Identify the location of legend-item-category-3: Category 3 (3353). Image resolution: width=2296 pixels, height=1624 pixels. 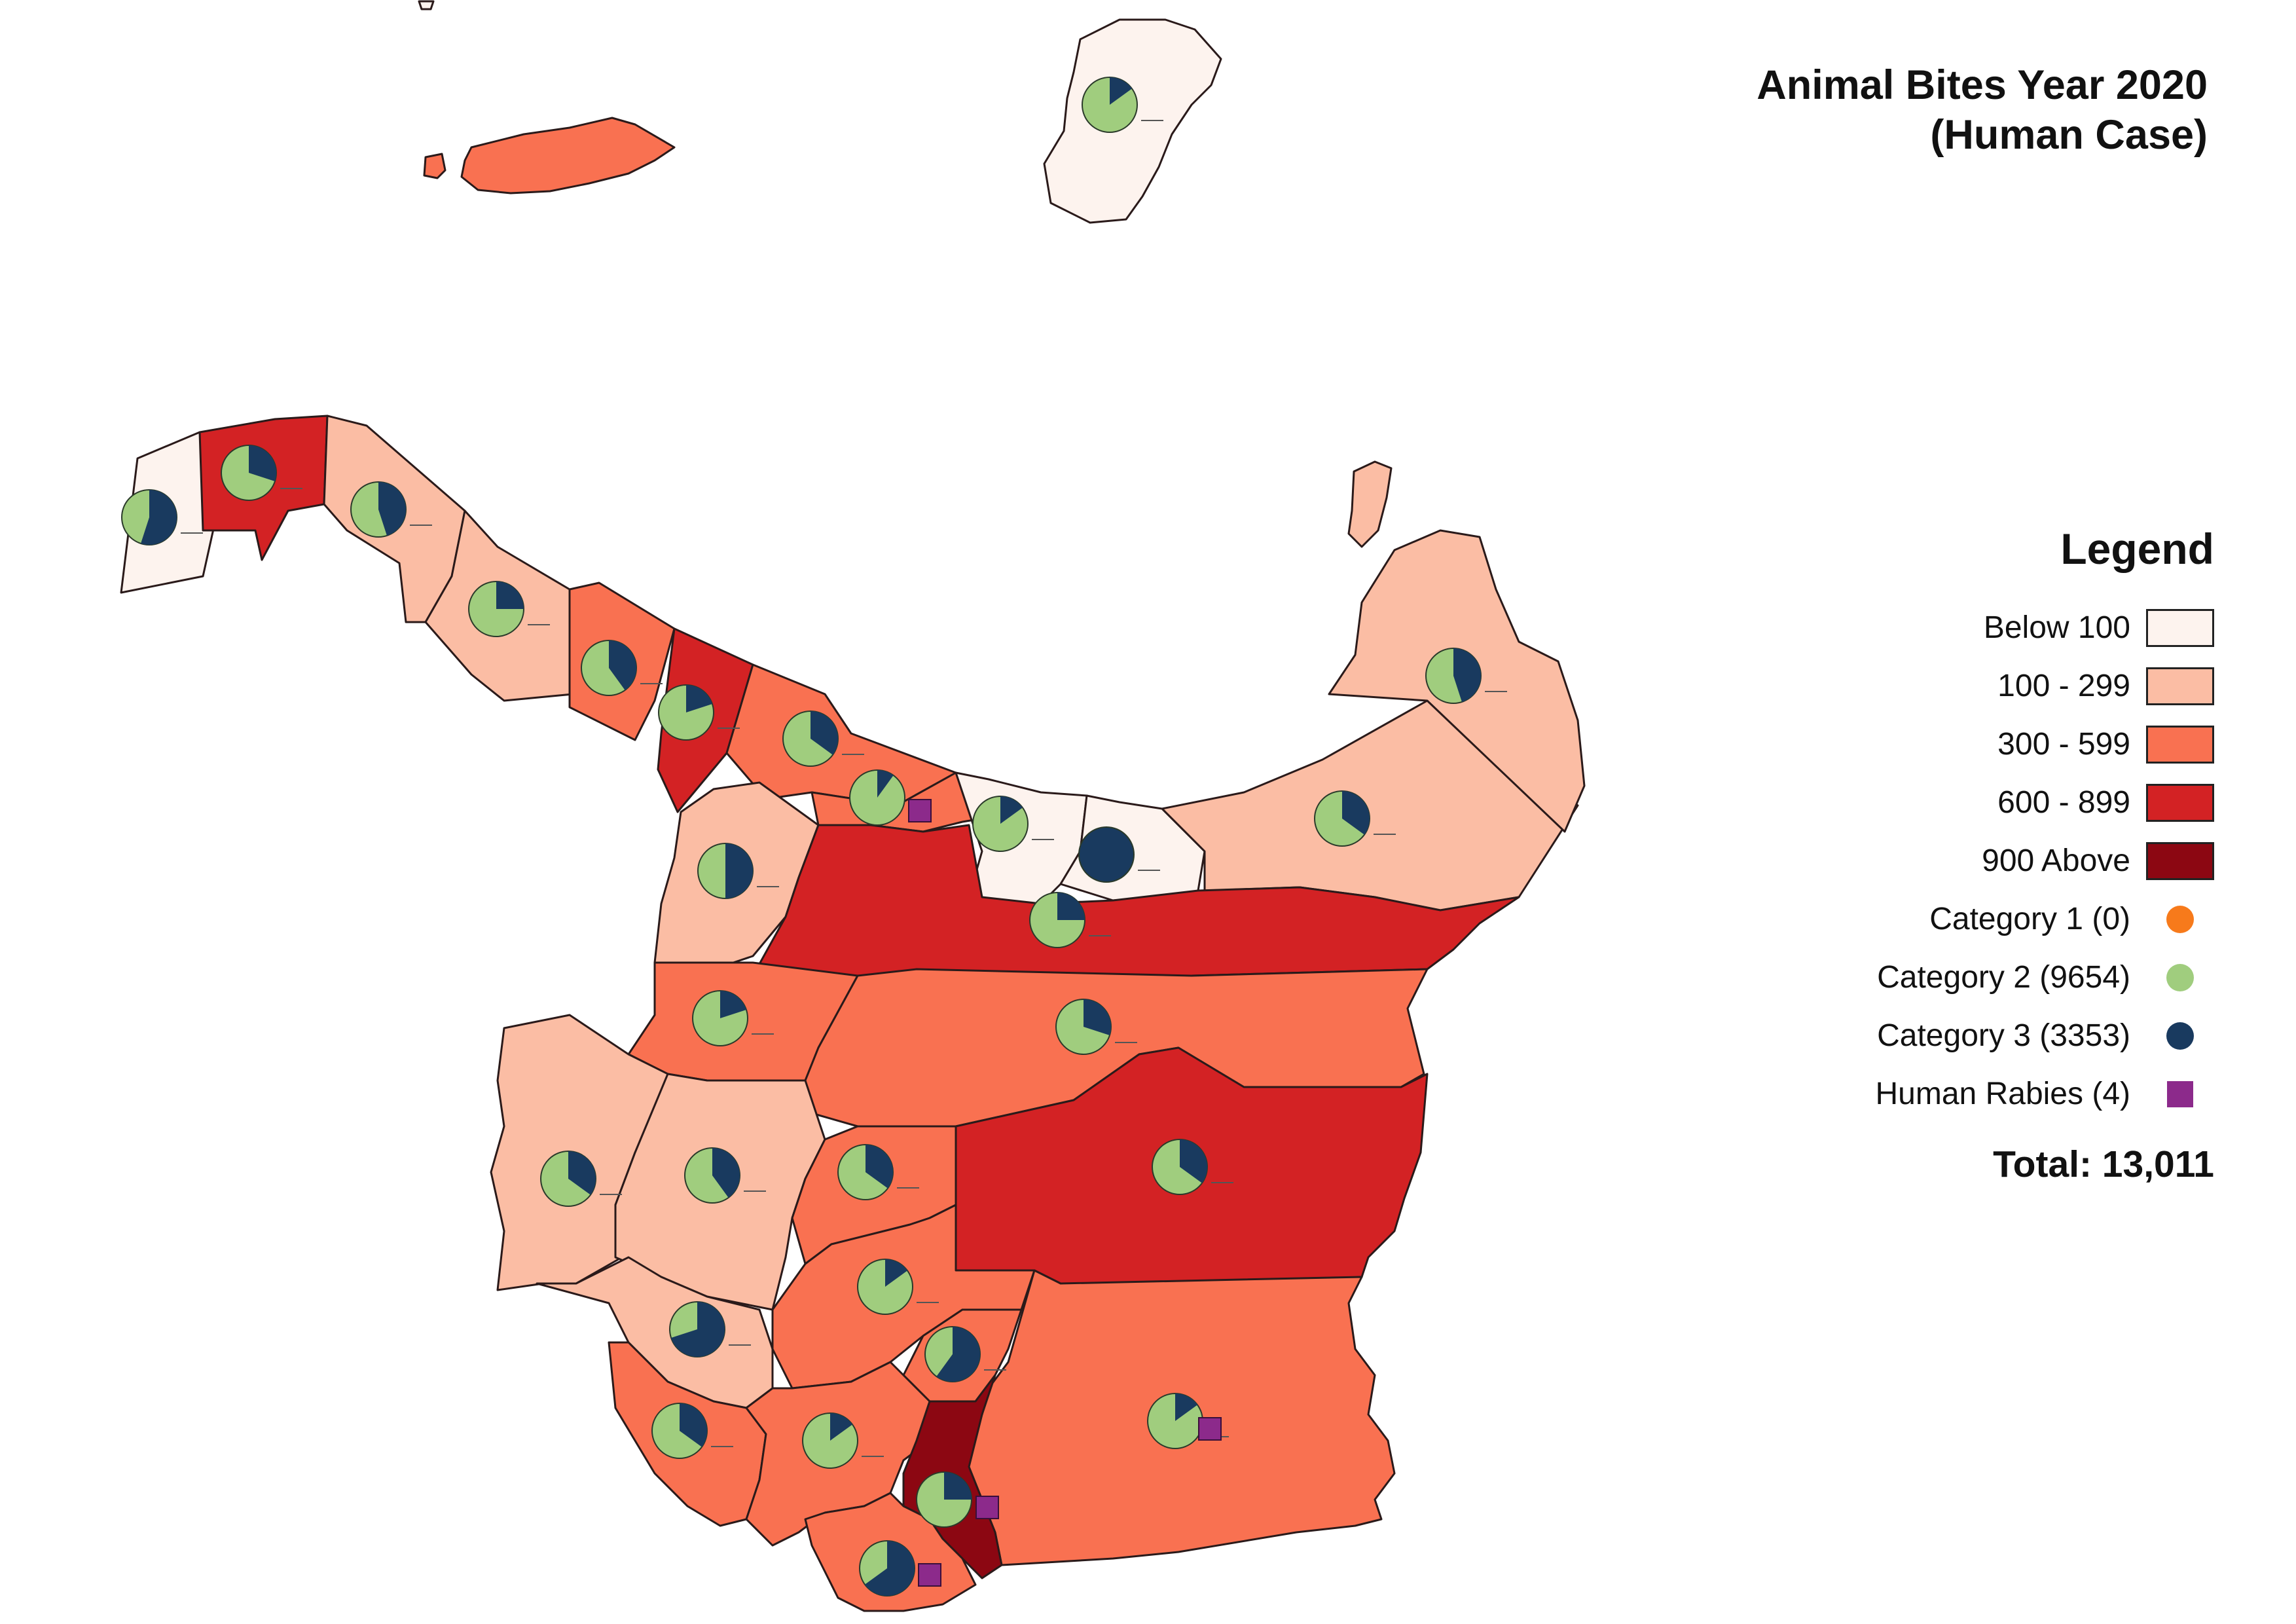
(1919, 1035).